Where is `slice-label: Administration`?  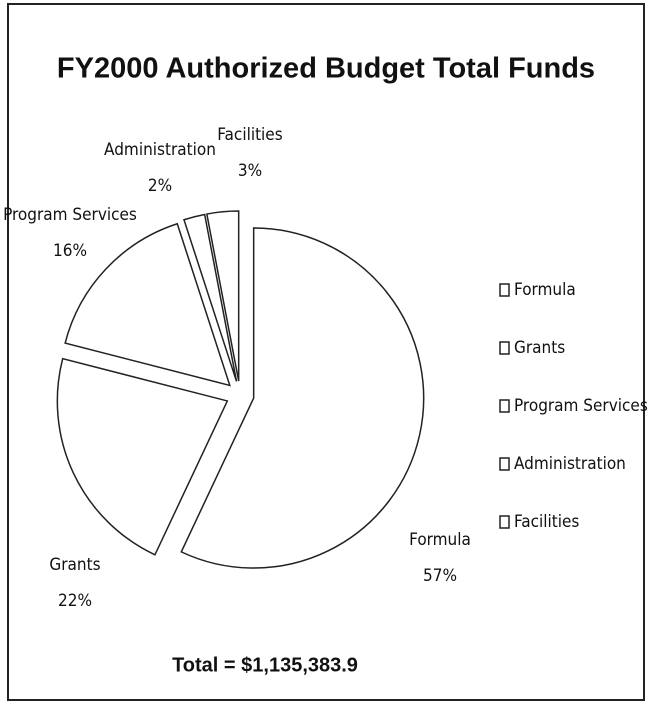
slice-label: Administration is located at coordinates (160, 150).